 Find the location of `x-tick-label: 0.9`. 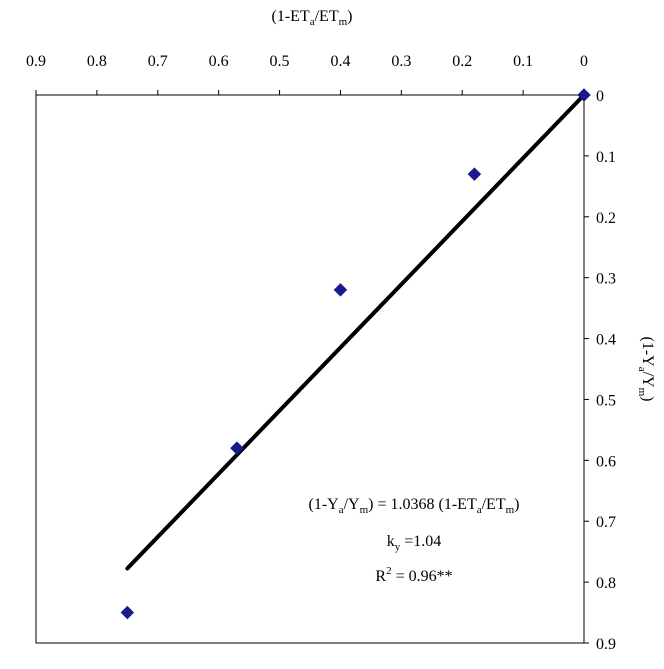

x-tick-label: 0.9 is located at coordinates (36, 61).